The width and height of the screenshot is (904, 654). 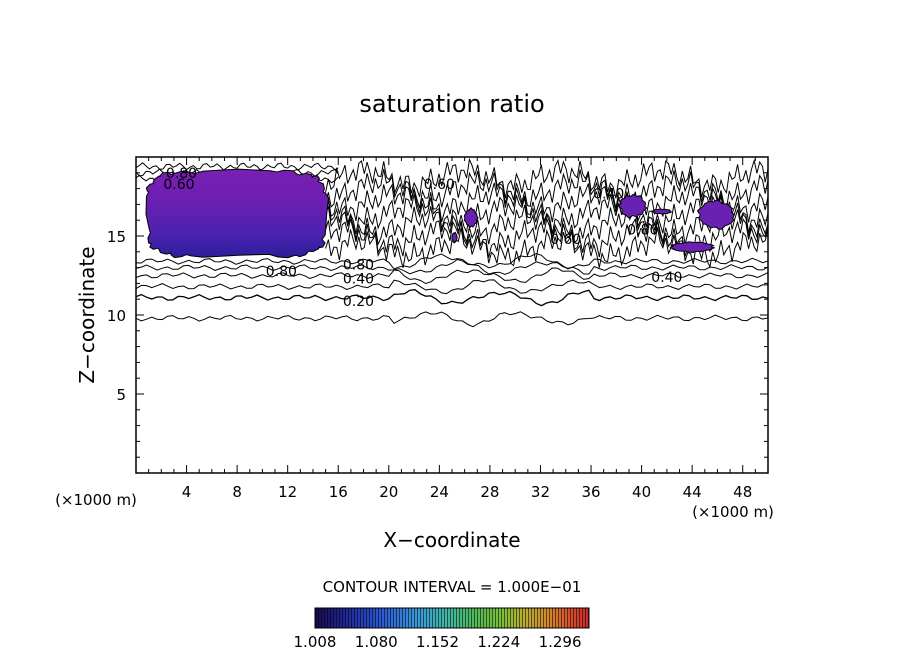 What do you see at coordinates (237, 492) in the screenshot?
I see `x-tick-label: 8` at bounding box center [237, 492].